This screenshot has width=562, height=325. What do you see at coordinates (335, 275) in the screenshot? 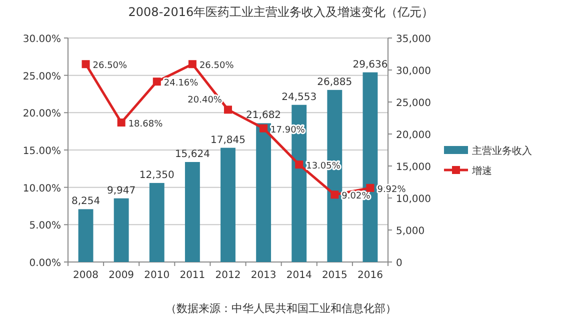
I see `x-tick-label: 2015` at bounding box center [335, 275].